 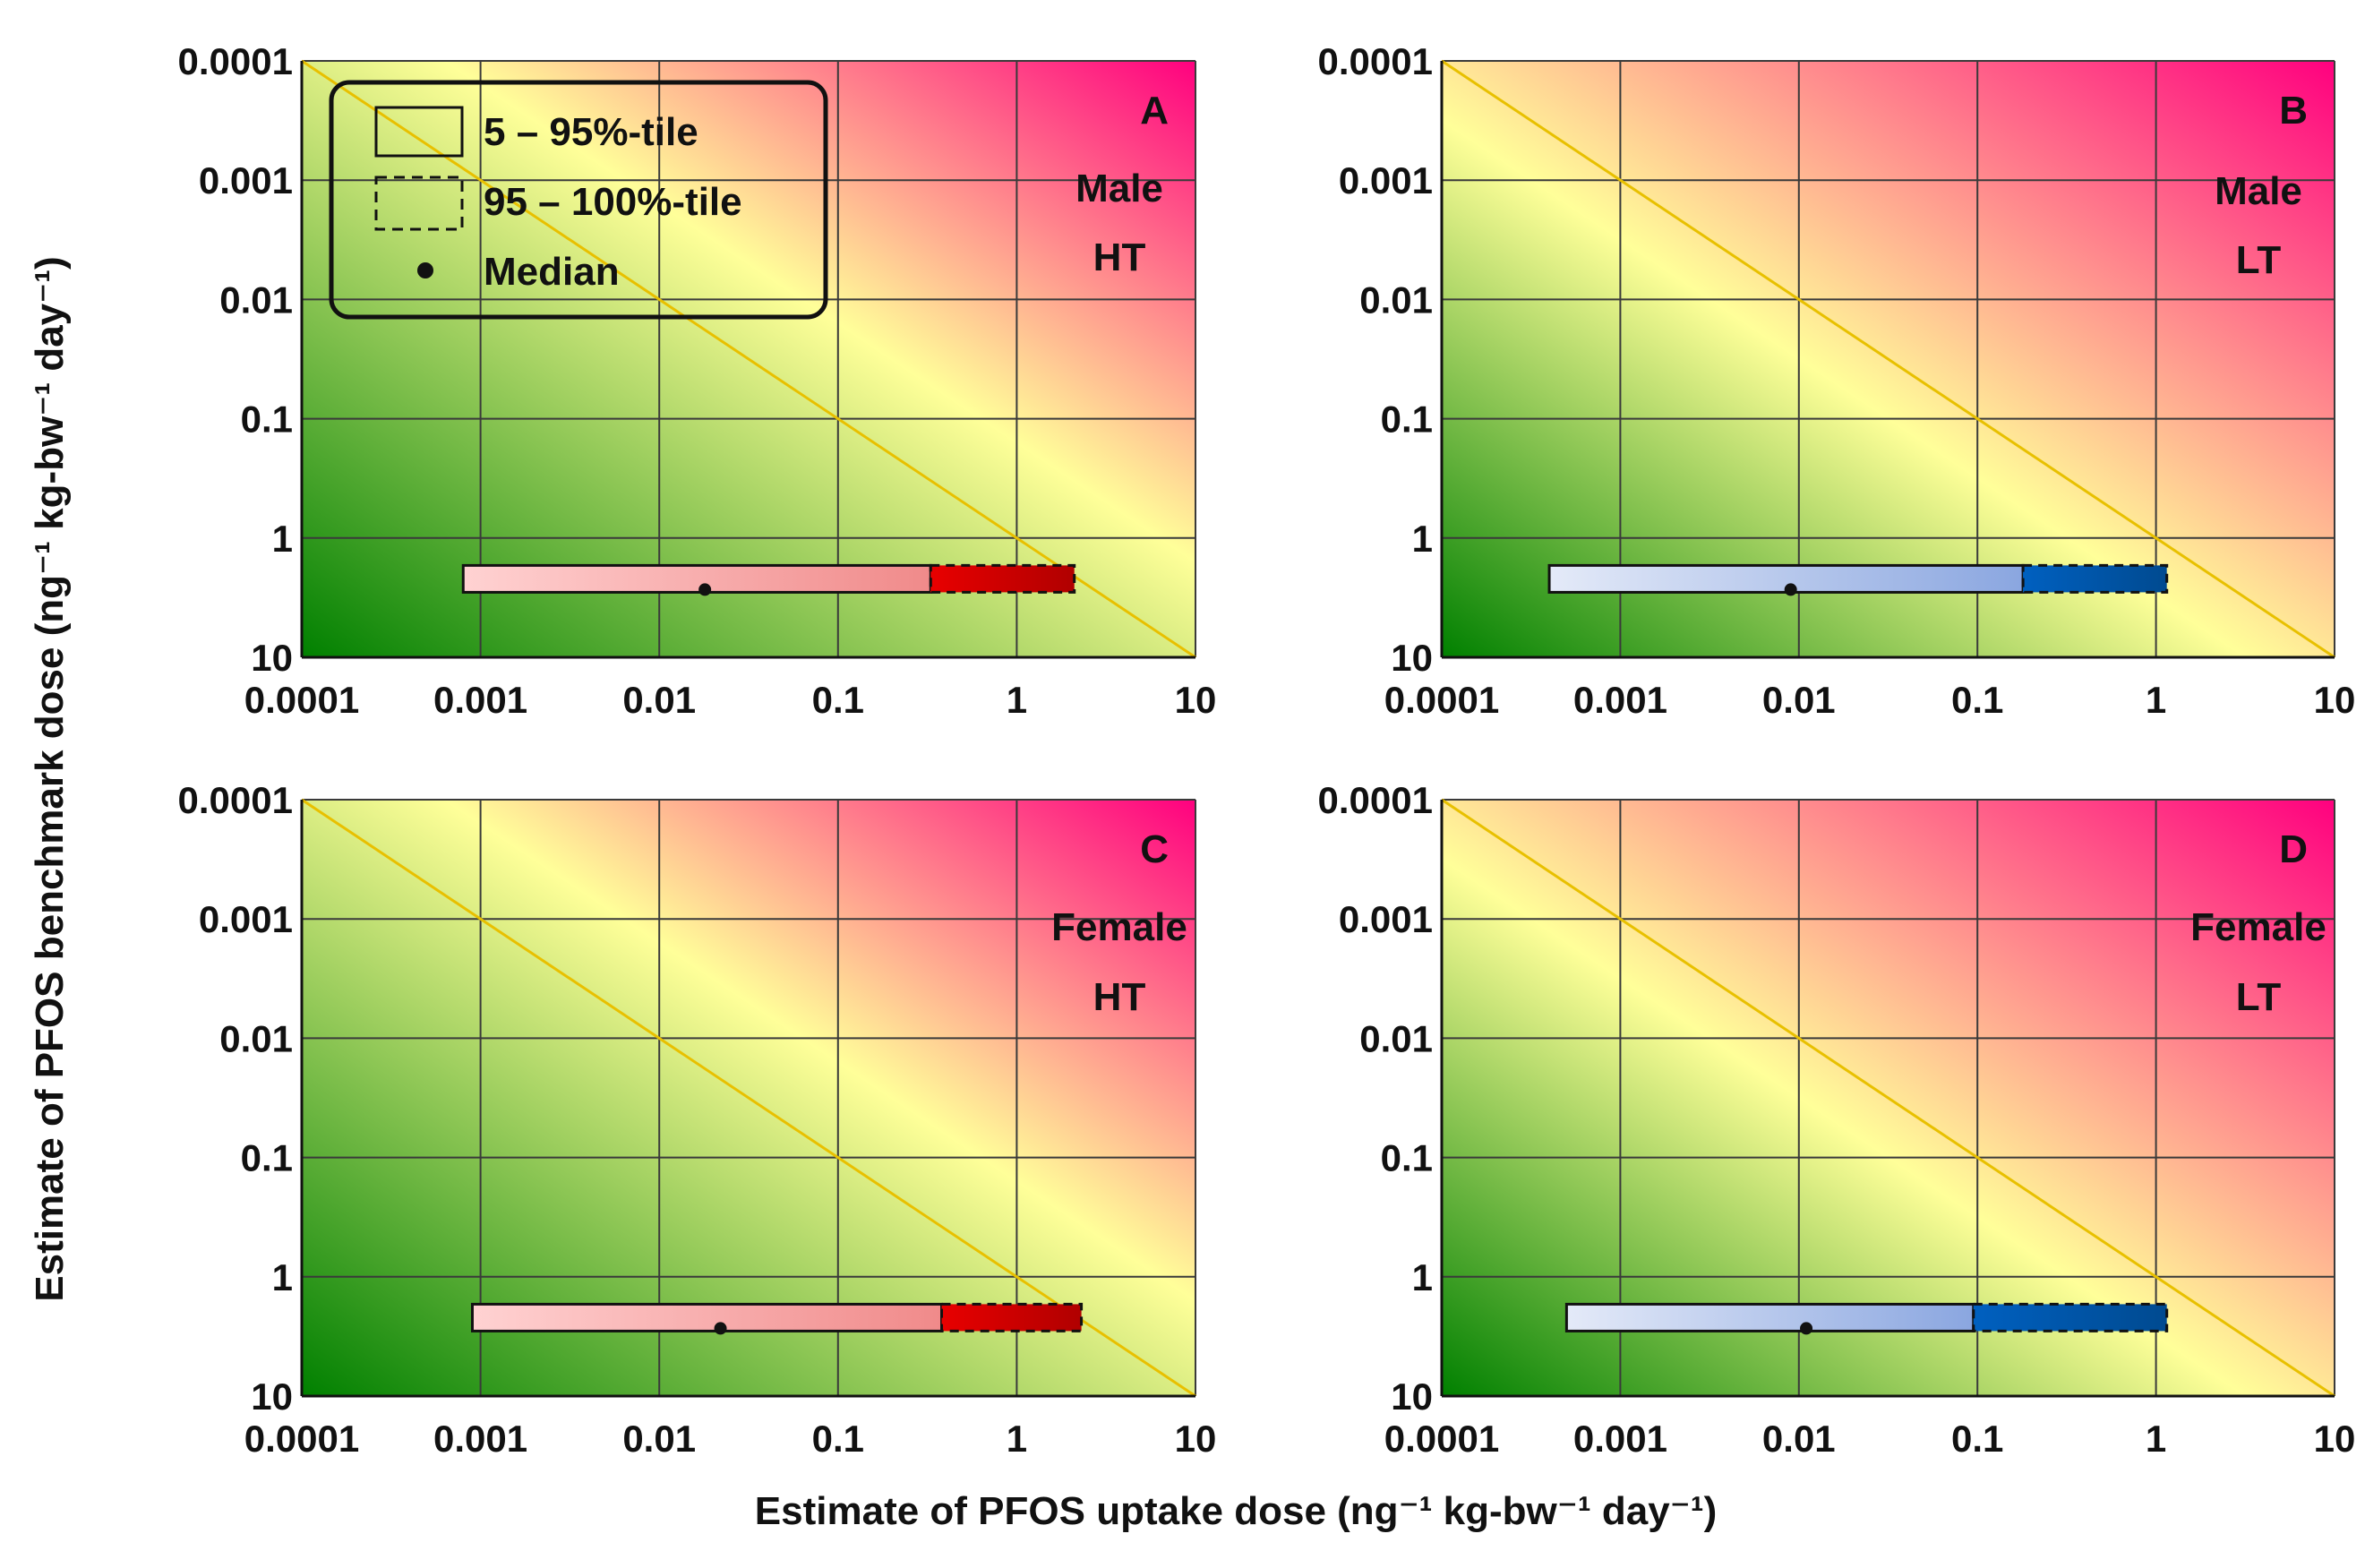 I want to click on panel-letter: C, so click(x=1154, y=849).